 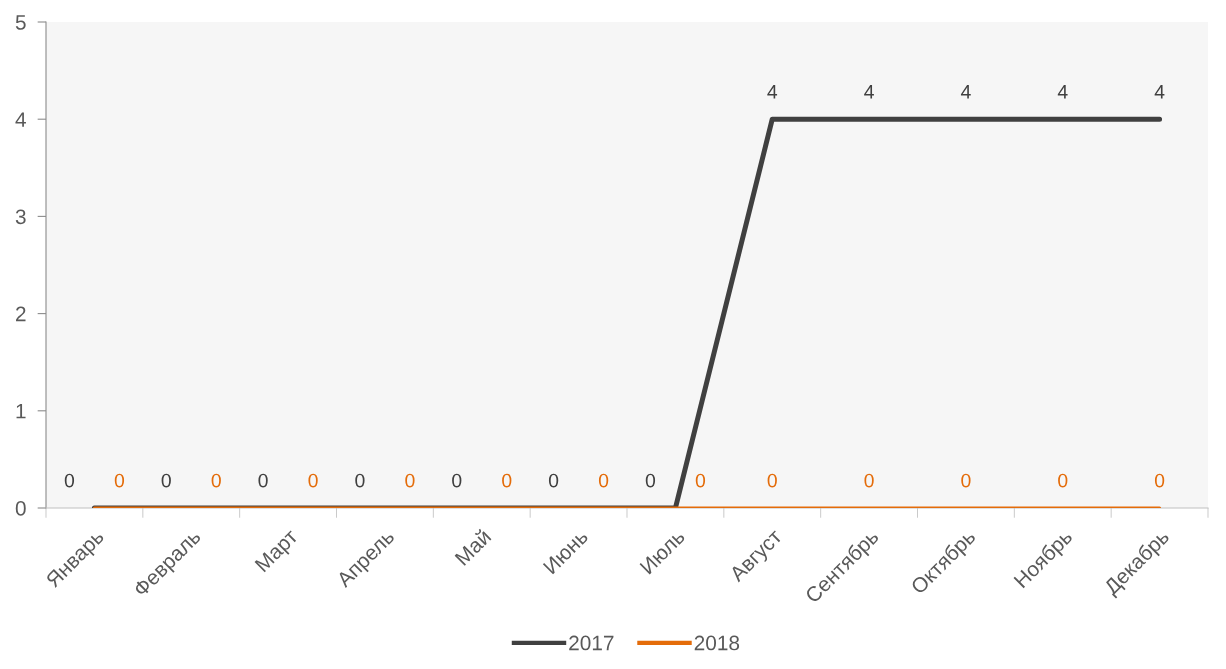 I want to click on legend-label: 2017, so click(x=591, y=643).